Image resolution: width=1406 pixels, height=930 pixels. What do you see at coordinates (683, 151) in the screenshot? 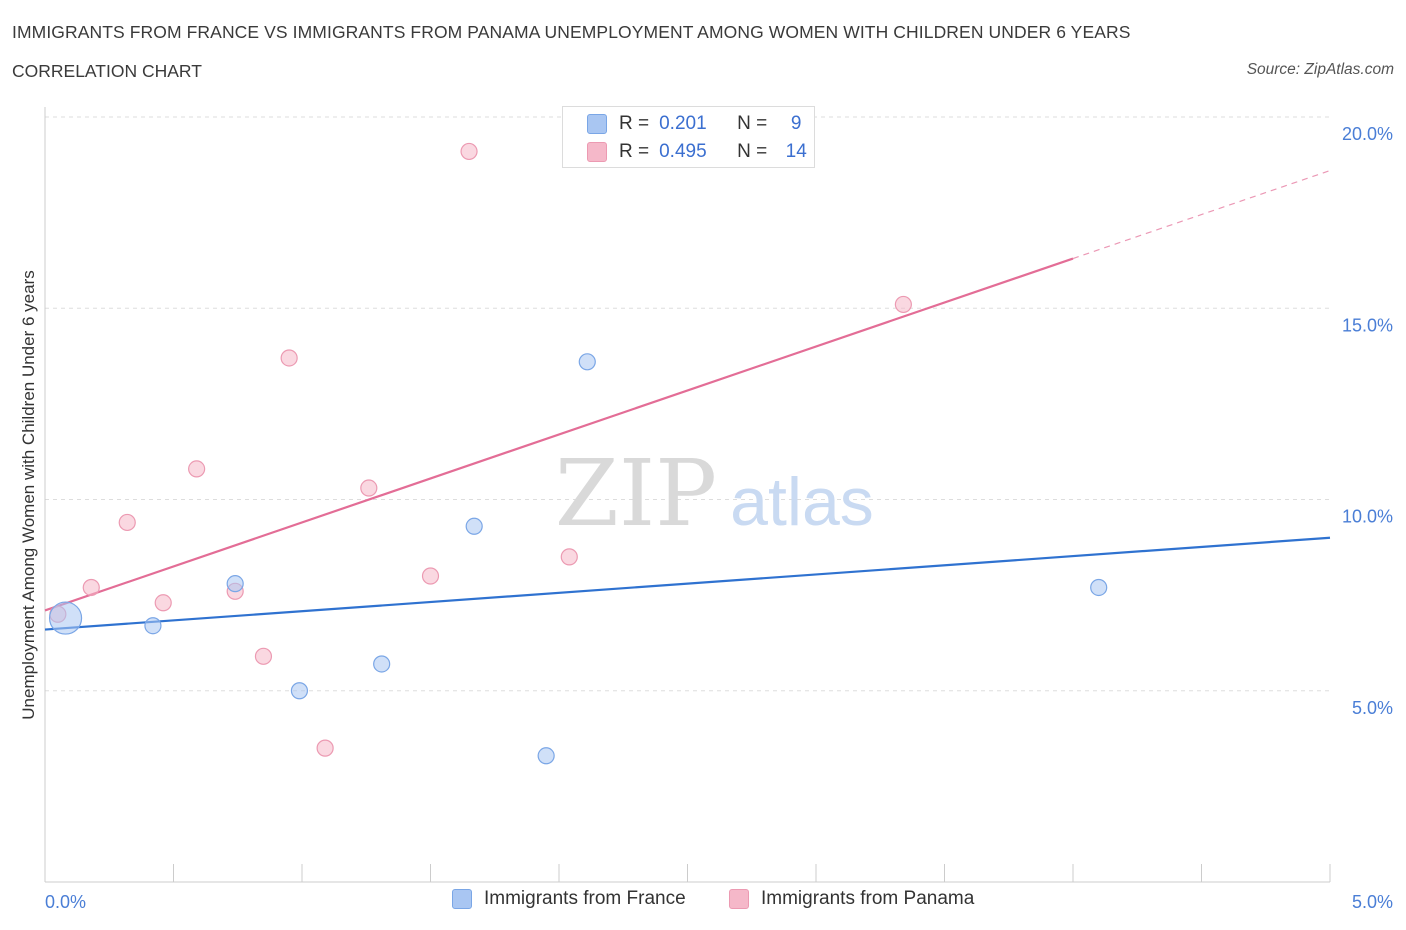
I see `r-value: 0.495` at bounding box center [683, 151].